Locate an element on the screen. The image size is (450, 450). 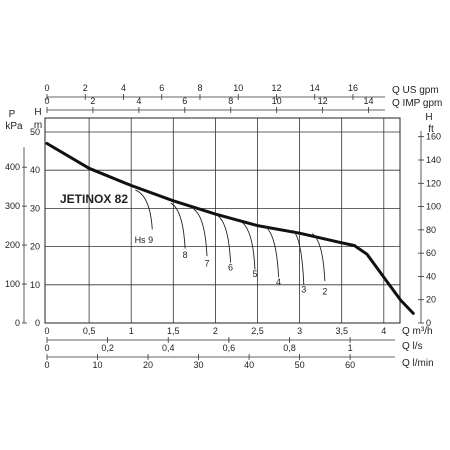
bottom-axis-unit: Q l/min is located at coordinates (418, 363).